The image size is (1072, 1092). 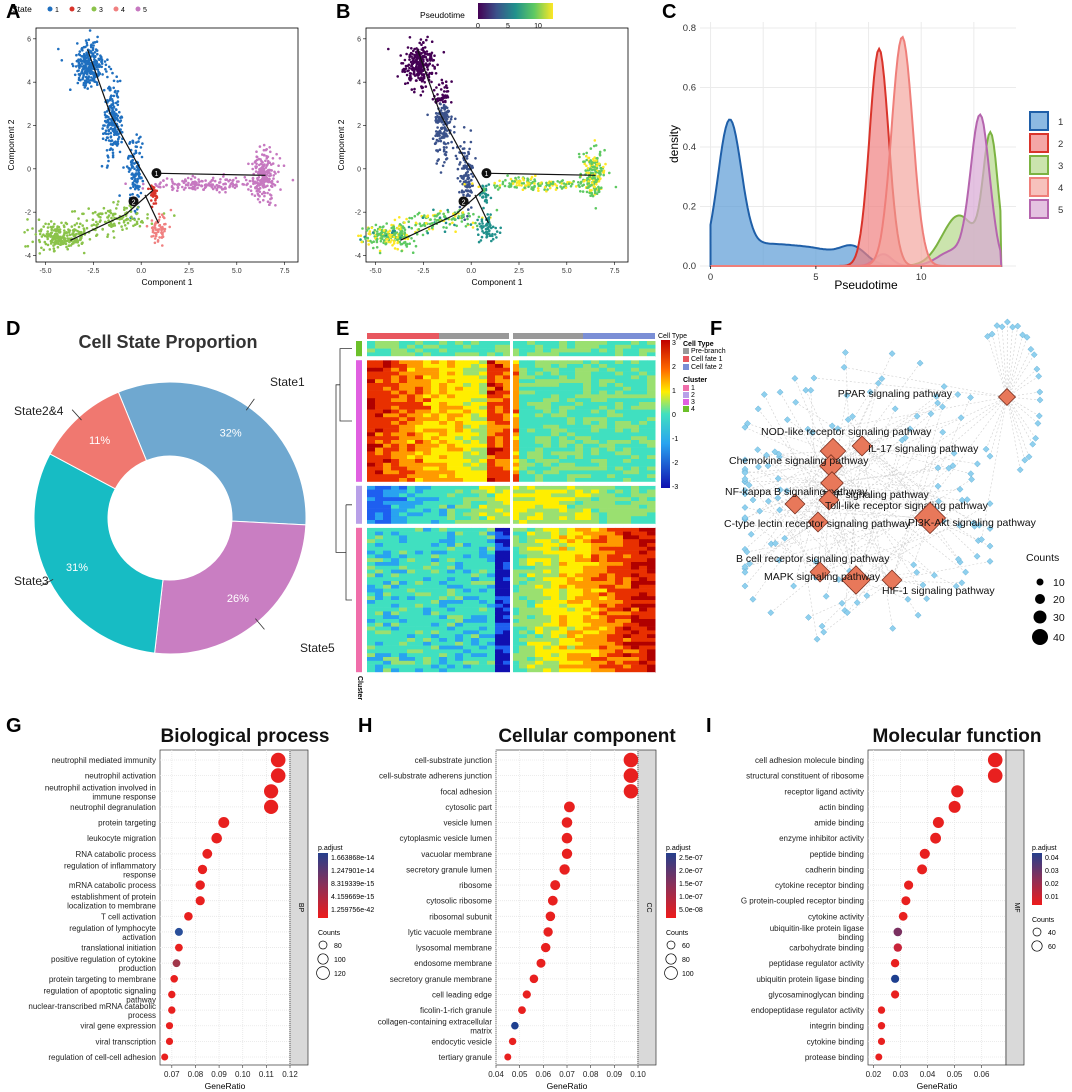 I want to click on panel-label-g: G, so click(x=14, y=726).